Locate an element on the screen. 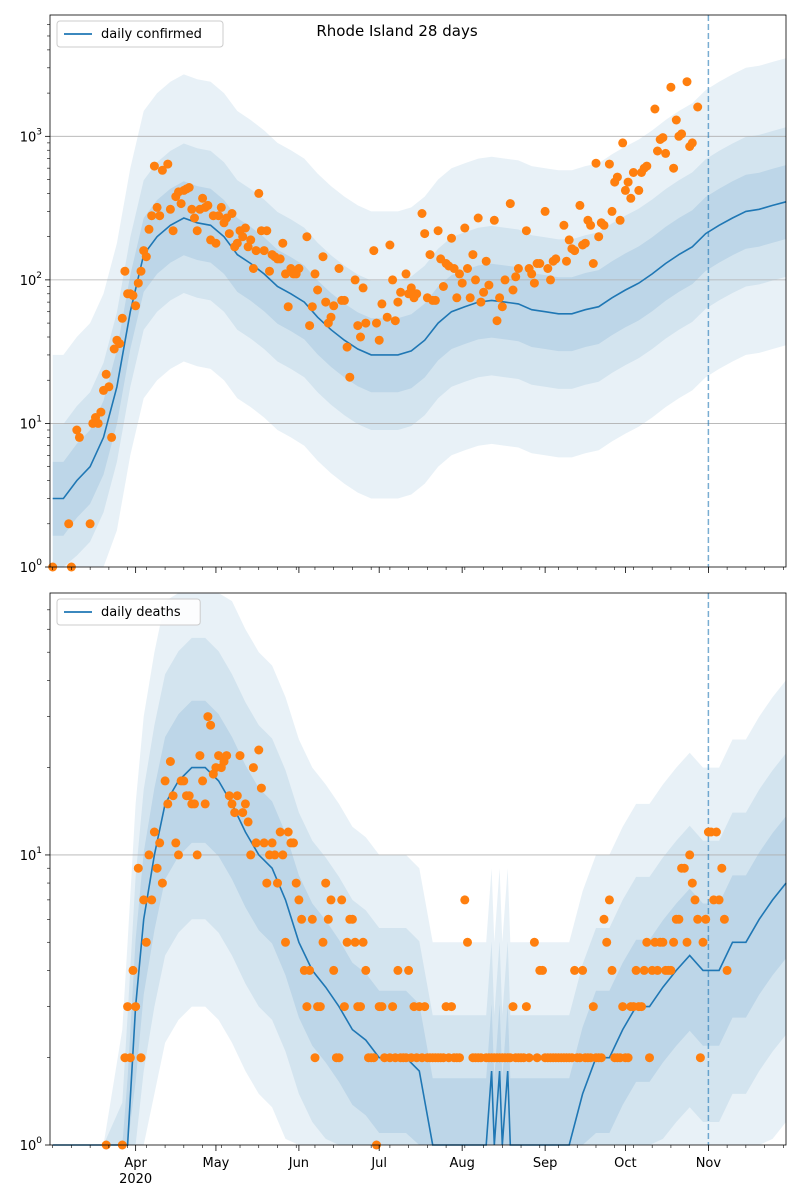 The image size is (800, 1200). y-tick-label: 10⁰ is located at coordinates (31, 1145).